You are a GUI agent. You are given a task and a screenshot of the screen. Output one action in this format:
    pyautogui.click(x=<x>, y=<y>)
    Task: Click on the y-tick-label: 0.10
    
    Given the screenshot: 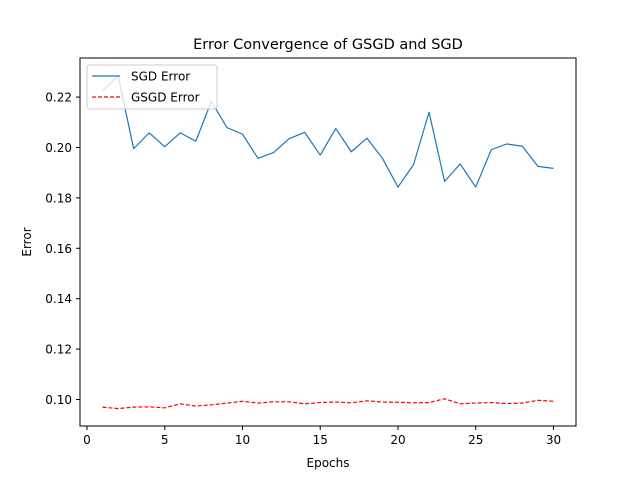 What is the action you would take?
    pyautogui.click(x=58, y=400)
    